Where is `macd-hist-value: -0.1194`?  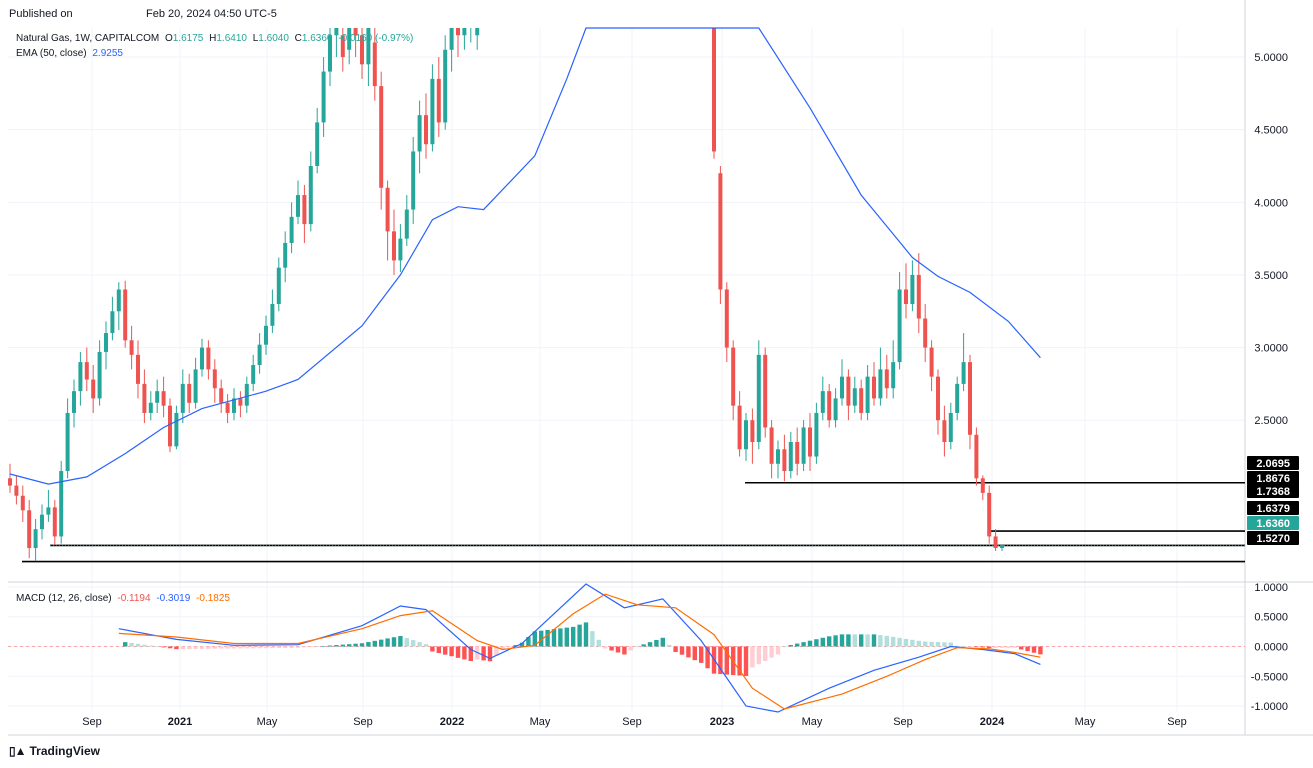 macd-hist-value: -0.1194 is located at coordinates (134, 598).